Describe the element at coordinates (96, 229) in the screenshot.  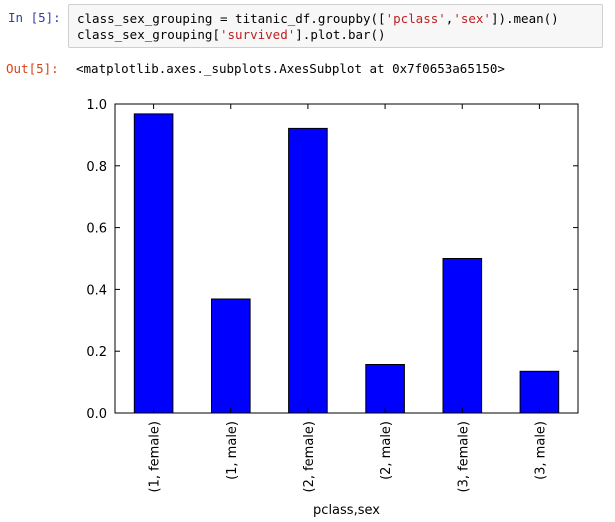
I see `y-tick-label: 0.6` at that location.